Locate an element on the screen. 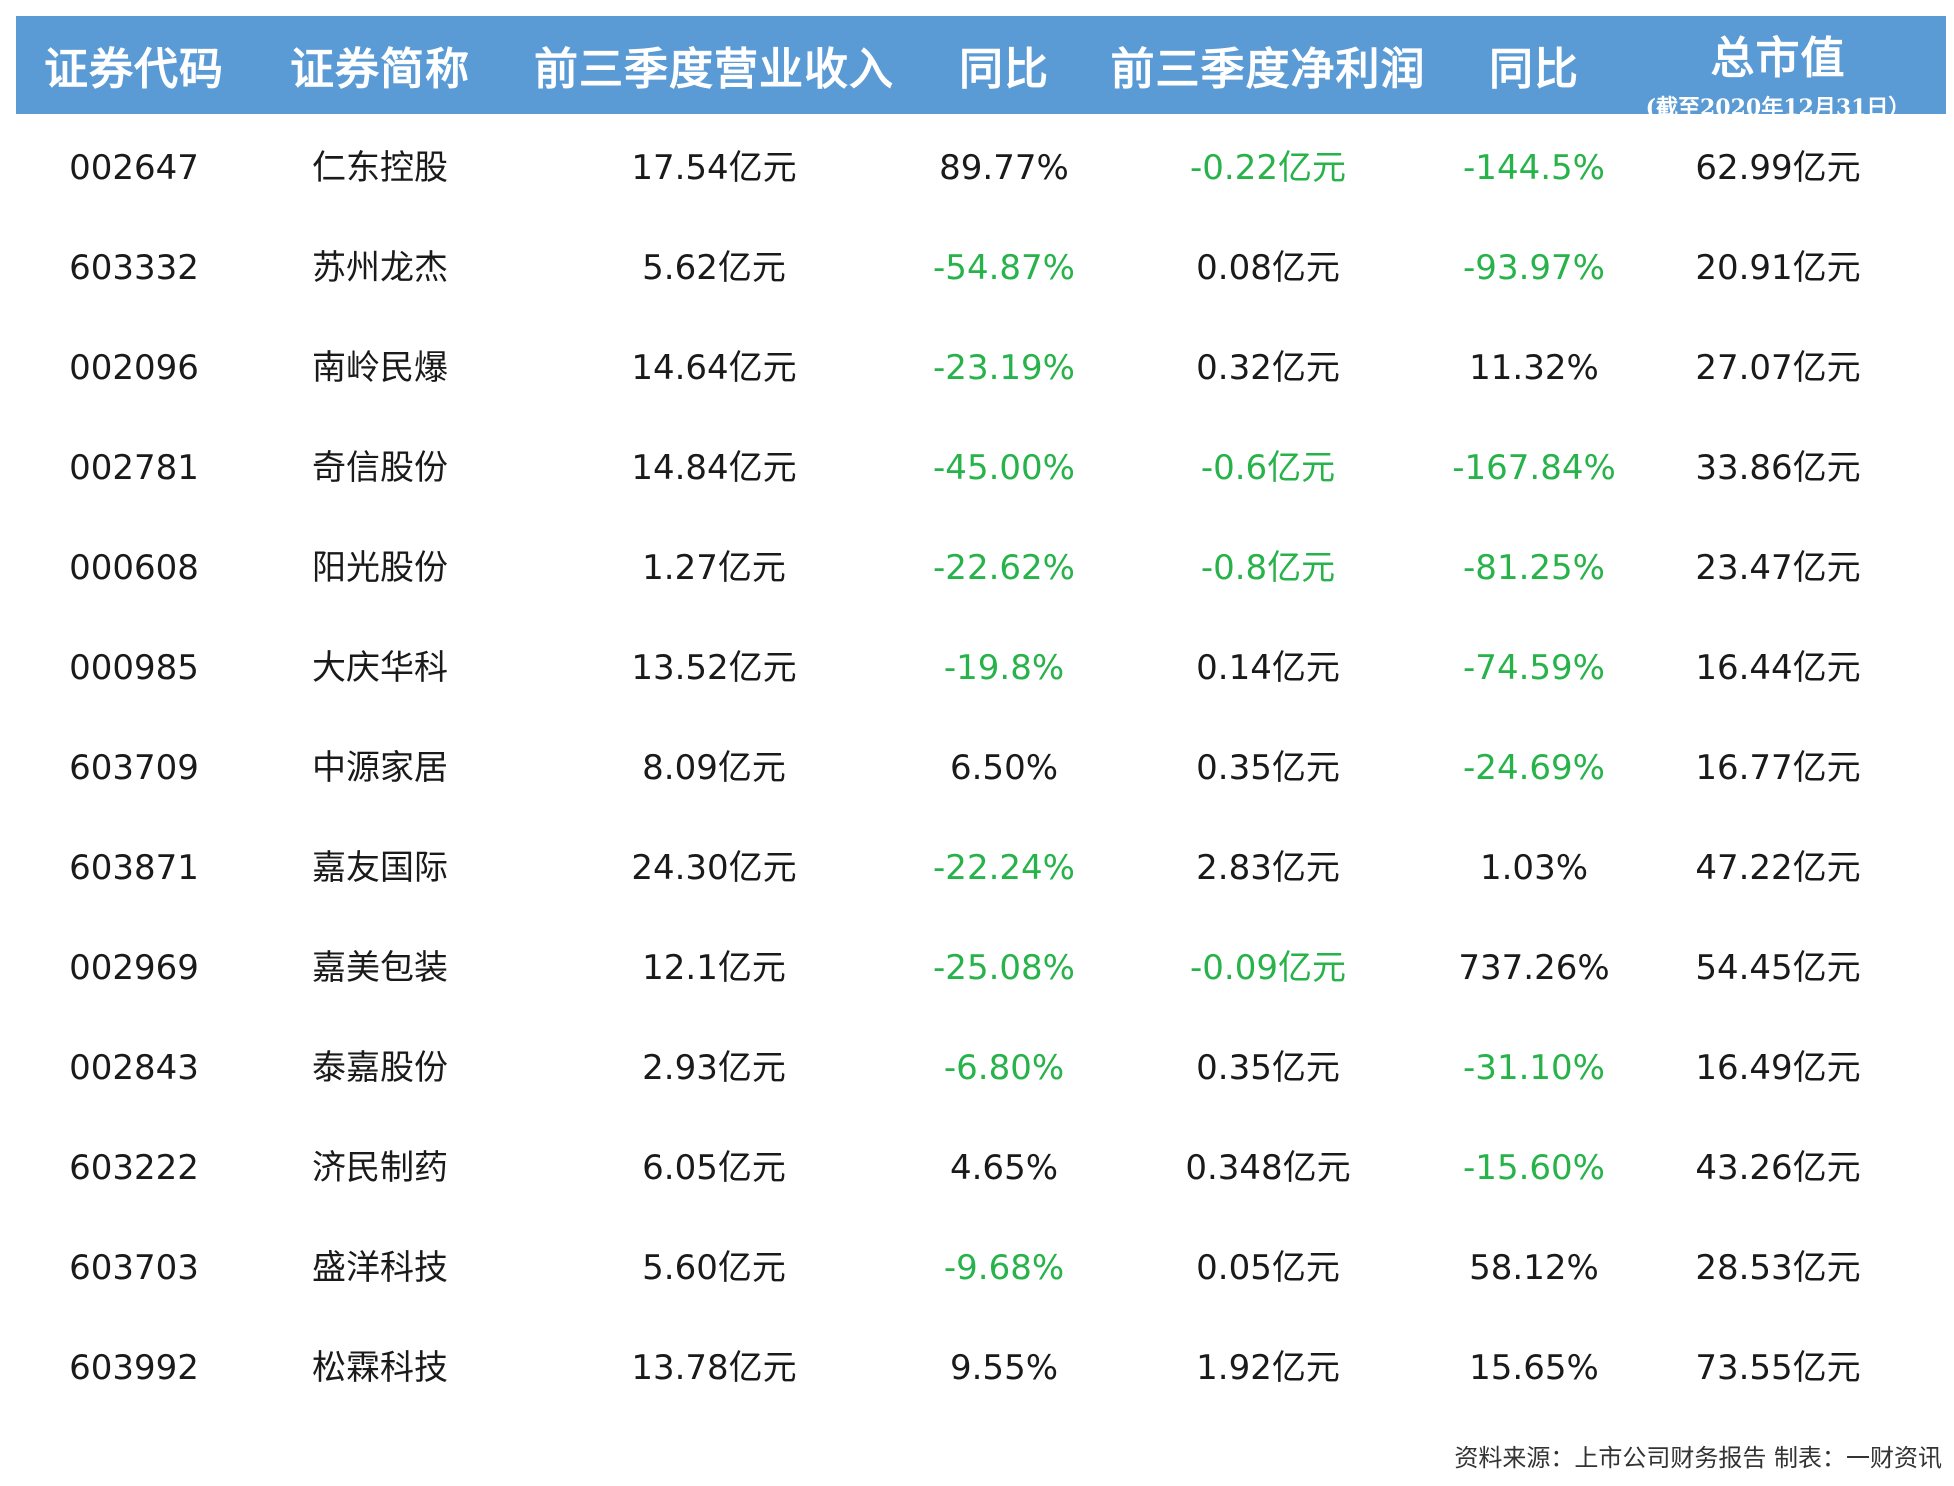  cell-profit: 2.83亿元 is located at coordinates (1268, 868).